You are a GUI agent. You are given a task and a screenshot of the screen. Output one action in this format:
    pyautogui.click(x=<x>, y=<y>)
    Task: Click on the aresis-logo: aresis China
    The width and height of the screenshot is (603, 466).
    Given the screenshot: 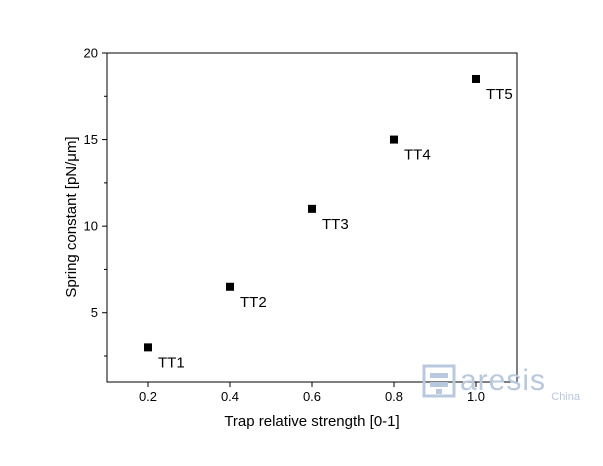 What is the action you would take?
    pyautogui.click(x=501, y=383)
    